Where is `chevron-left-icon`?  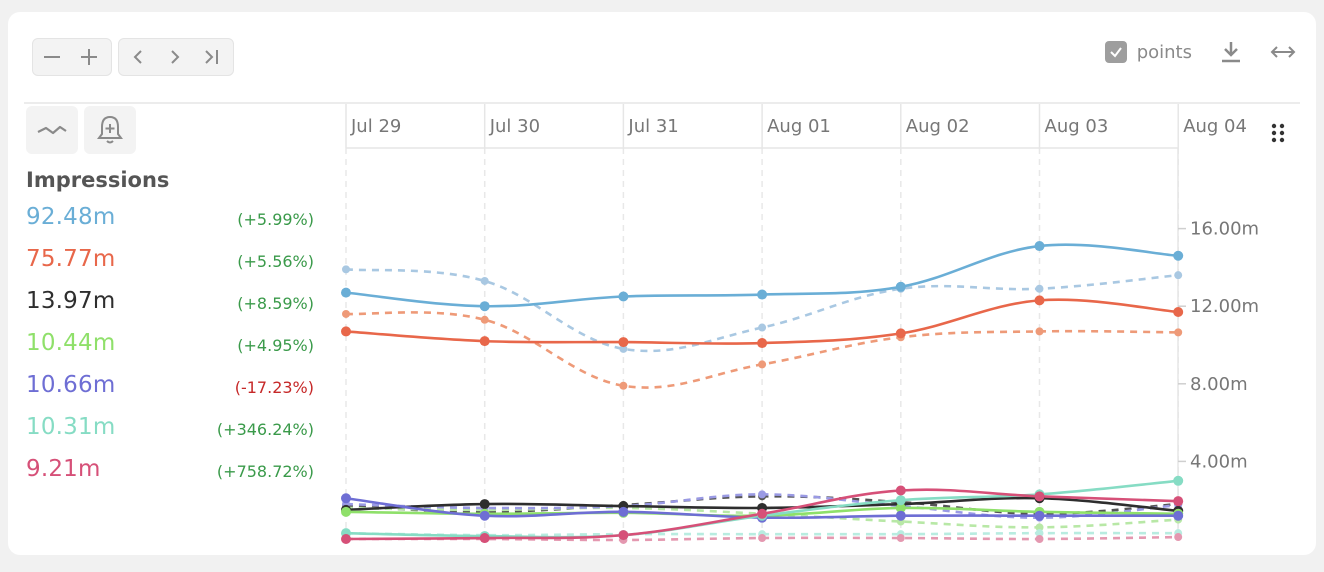 chevron-left-icon is located at coordinates (137, 57).